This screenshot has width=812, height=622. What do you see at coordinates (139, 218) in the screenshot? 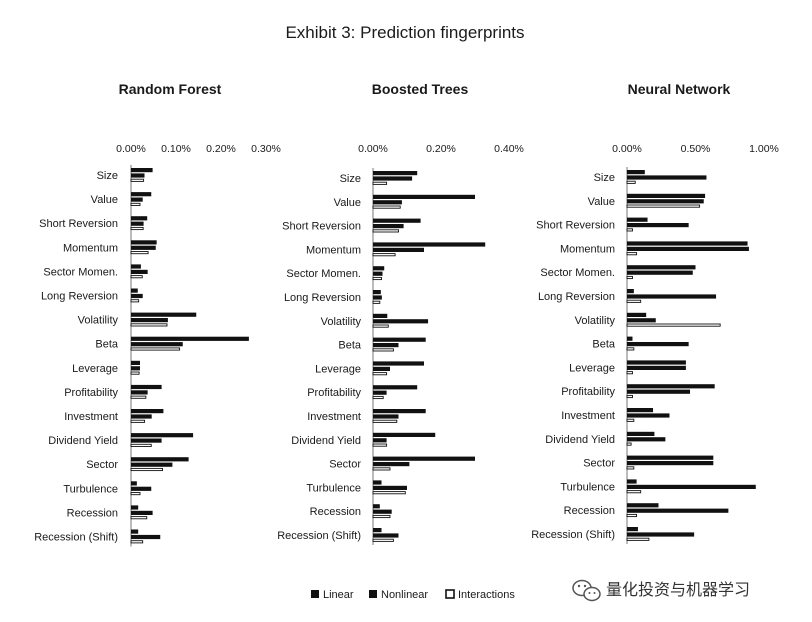
I see `bar-linear-rf-short-reversion` at bounding box center [139, 218].